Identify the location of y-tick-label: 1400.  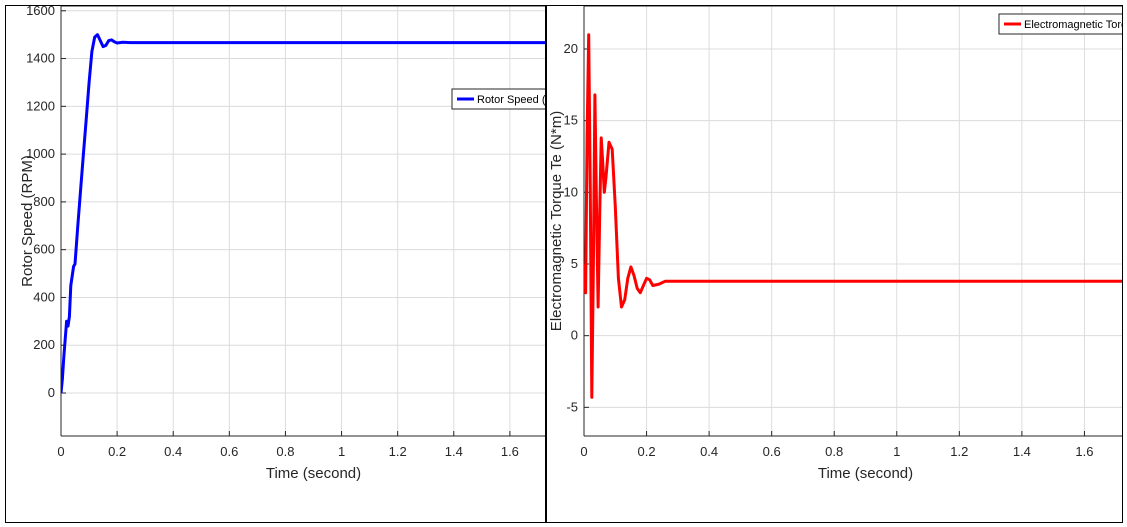
(40, 58).